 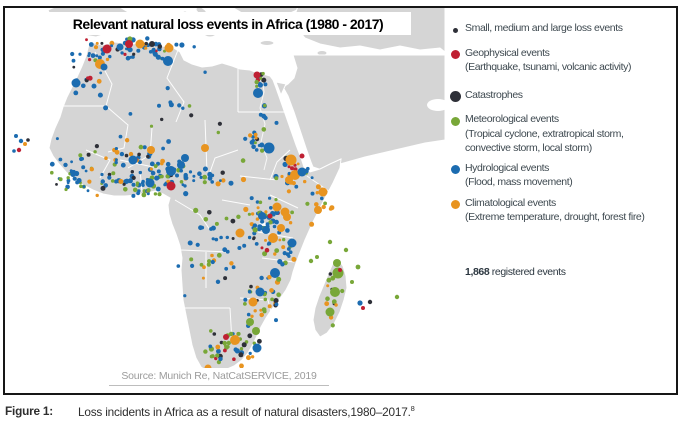 What do you see at coordinates (559, 95) in the screenshot?
I see `legend-item-catastrophes: Catastrophes` at bounding box center [559, 95].